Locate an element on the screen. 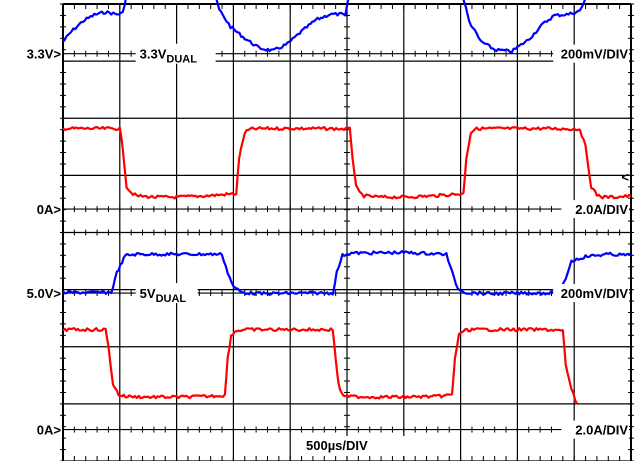 The width and height of the screenshot is (639, 461). scale-i-top-backing is located at coordinates (595, 209).